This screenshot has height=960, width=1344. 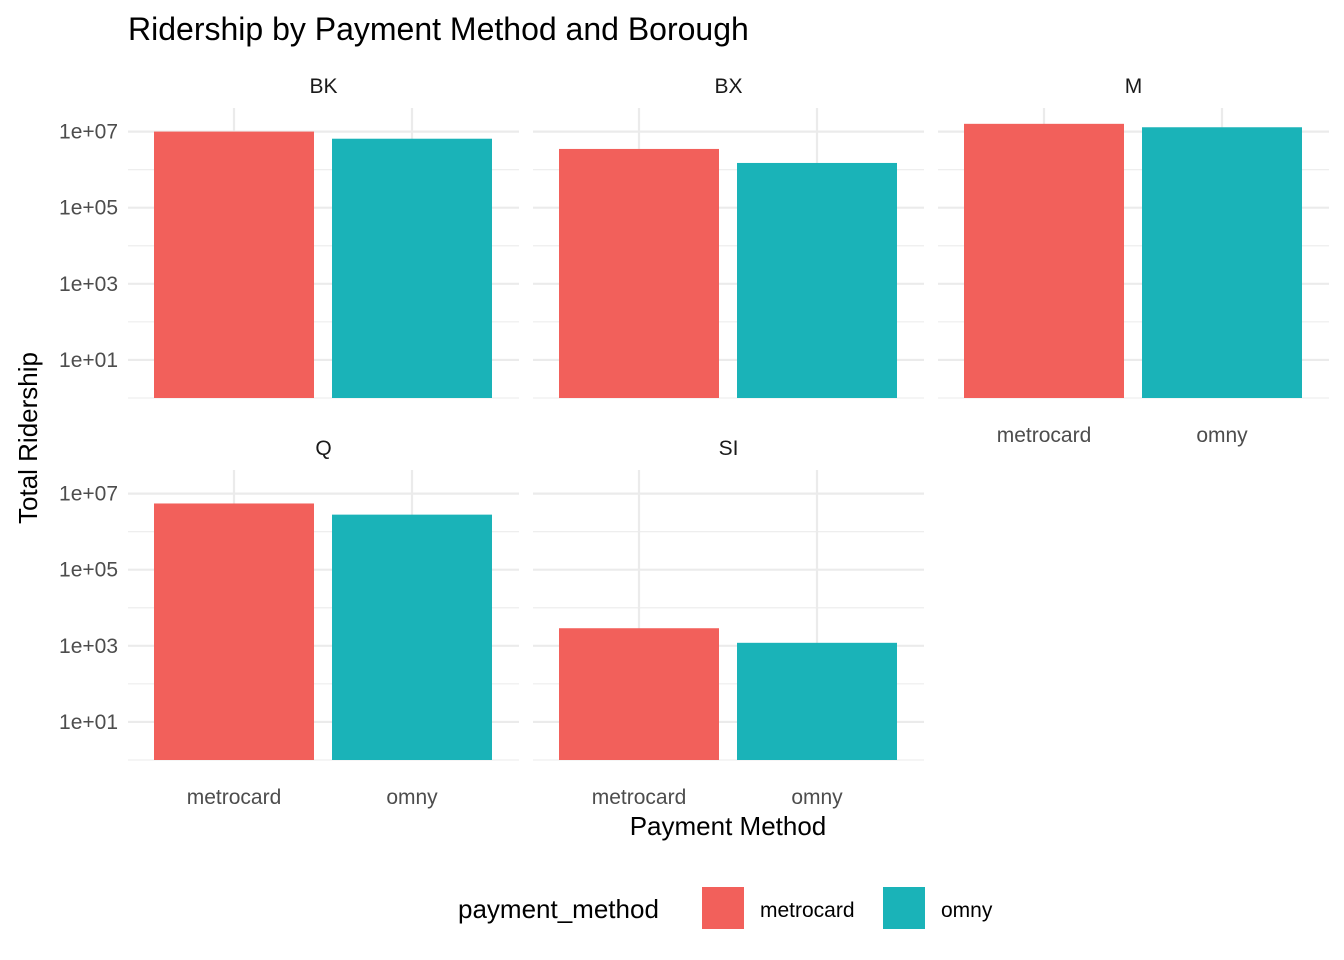 I want to click on facet-panel-bk: 1e+01 1e+03 1e+05 1e+07 BK, so click(x=289, y=237).